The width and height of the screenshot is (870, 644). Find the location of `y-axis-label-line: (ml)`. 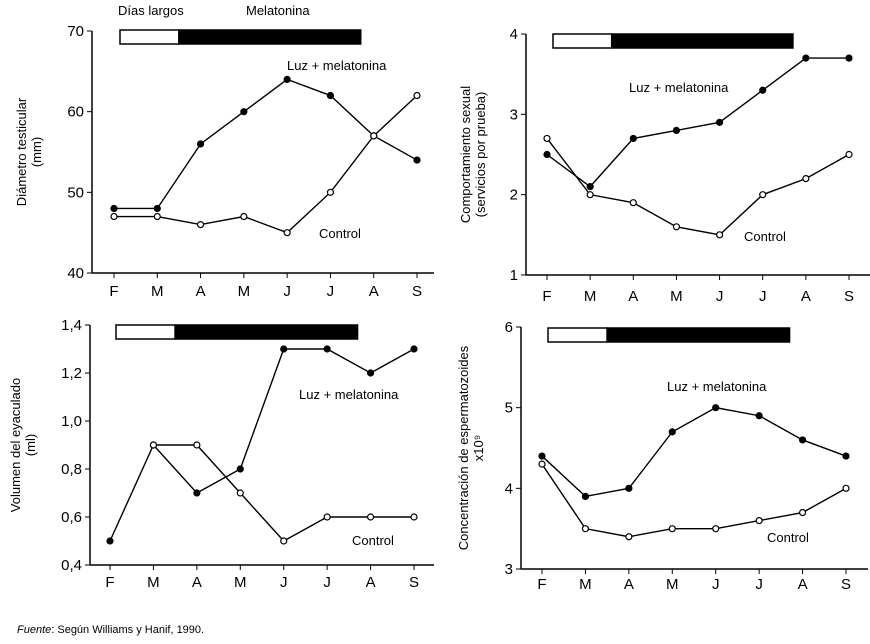

y-axis-label-line: (ml) is located at coordinates (30, 445).